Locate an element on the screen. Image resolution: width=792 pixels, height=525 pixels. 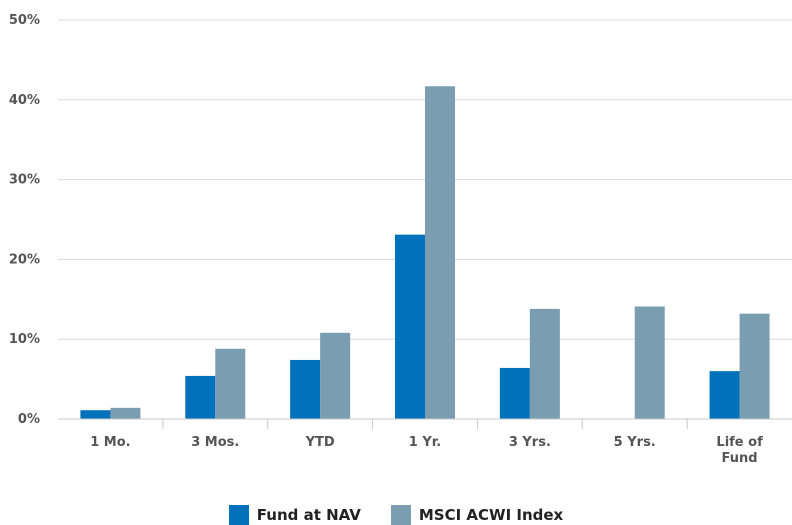
legend-swatch-index is located at coordinates (400, 515).